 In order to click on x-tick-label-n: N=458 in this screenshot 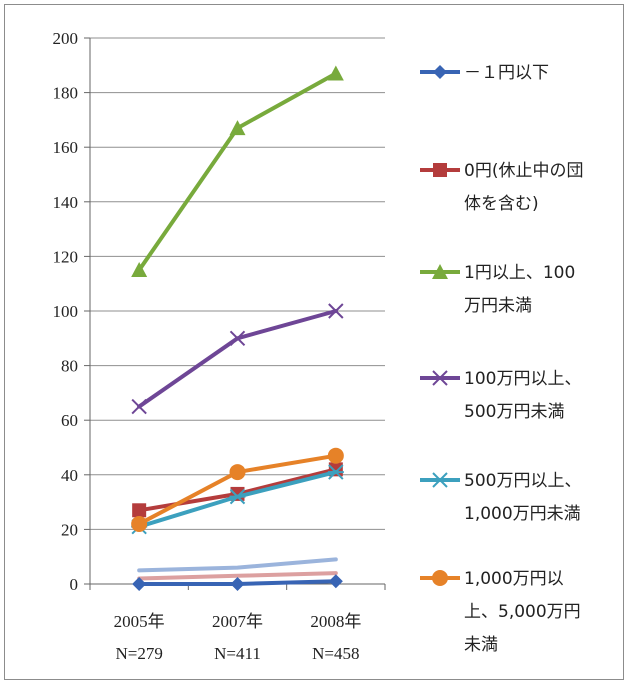, I will do `click(335, 653)`.